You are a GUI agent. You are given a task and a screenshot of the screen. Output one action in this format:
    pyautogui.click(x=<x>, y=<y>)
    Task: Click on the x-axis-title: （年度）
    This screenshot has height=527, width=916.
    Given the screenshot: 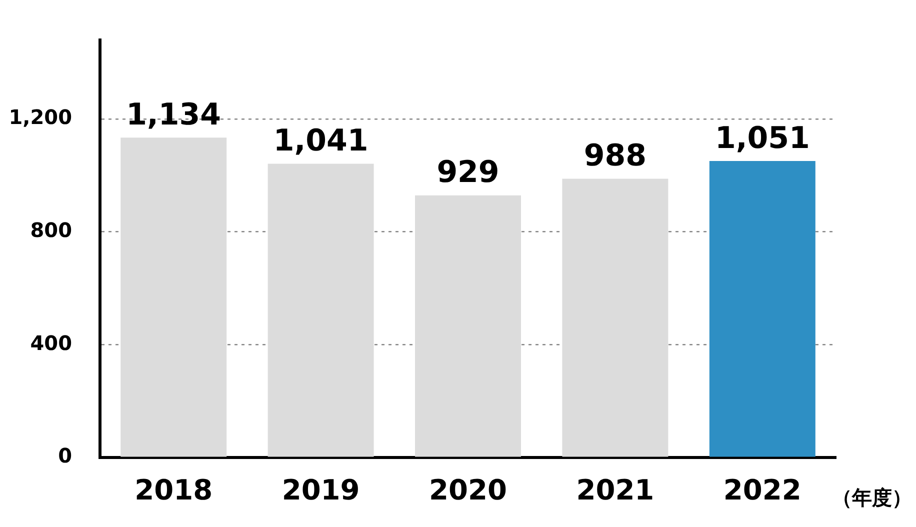 What is the action you would take?
    pyautogui.click(x=872, y=498)
    